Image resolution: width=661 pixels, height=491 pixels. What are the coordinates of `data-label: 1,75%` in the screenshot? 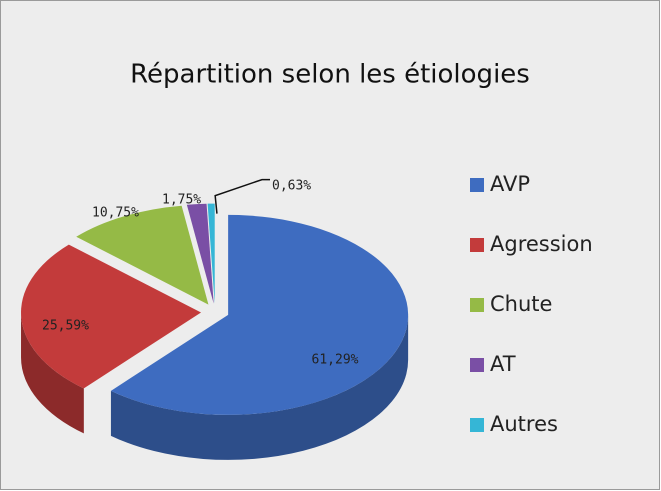 It's located at (181, 200).